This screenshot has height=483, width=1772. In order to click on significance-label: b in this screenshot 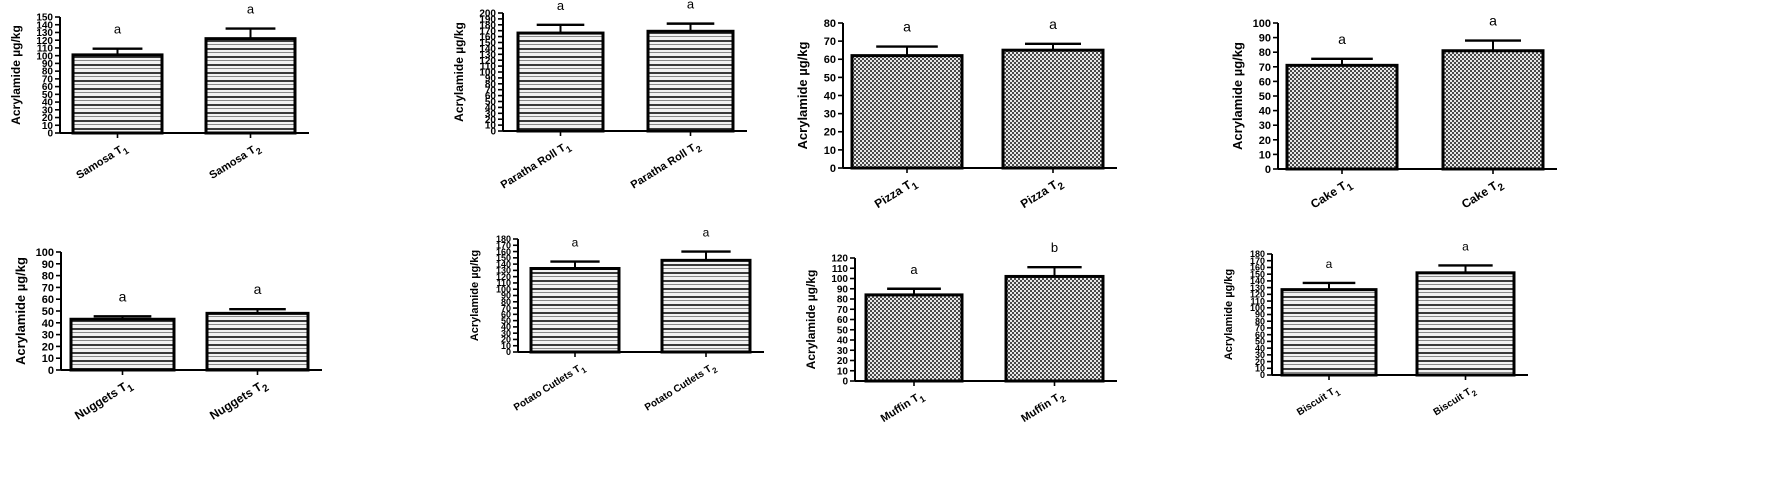, I will do `click(1054, 247)`.